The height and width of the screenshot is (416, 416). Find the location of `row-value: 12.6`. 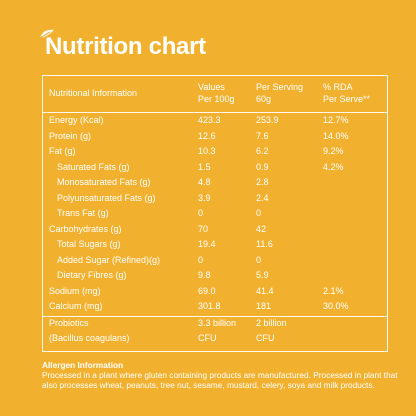

row-value: 12.6 is located at coordinates (207, 135).